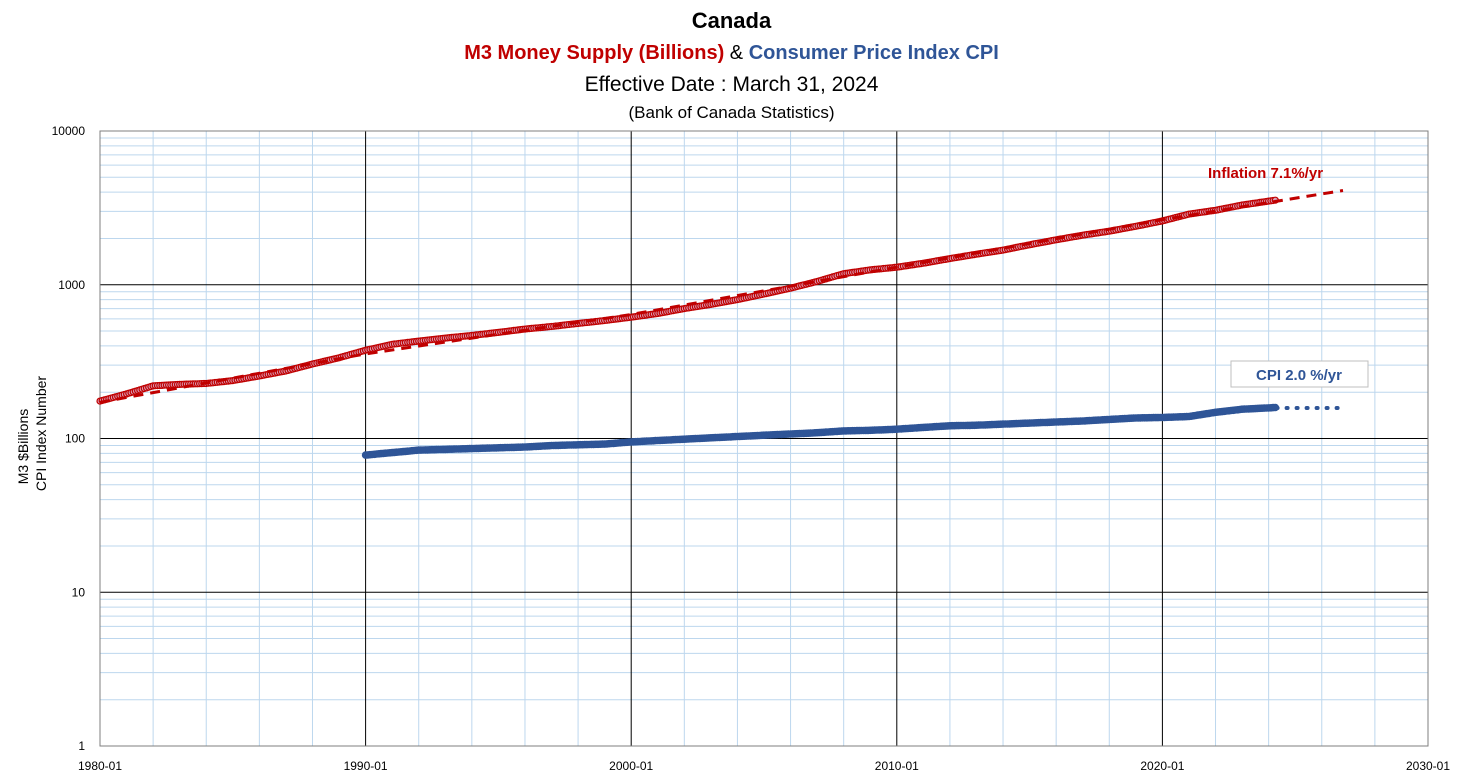  What do you see at coordinates (81, 746) in the screenshot?
I see `y-tick-label: 1` at bounding box center [81, 746].